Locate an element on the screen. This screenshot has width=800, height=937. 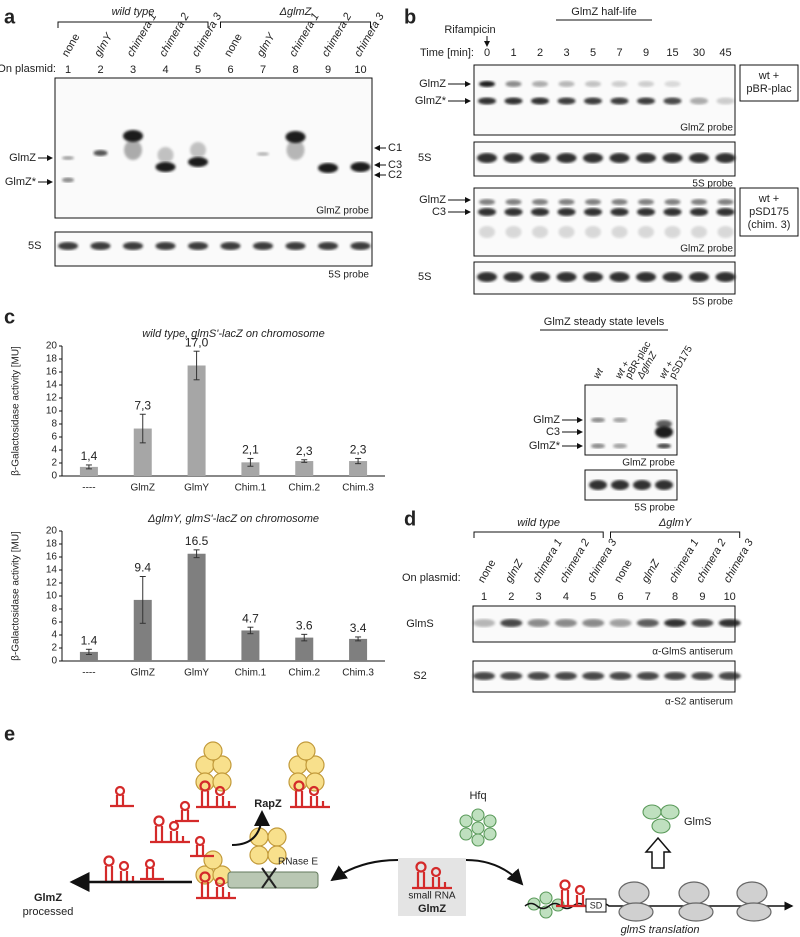
lane-label: chimera 1 is located at coordinates (142, 35).